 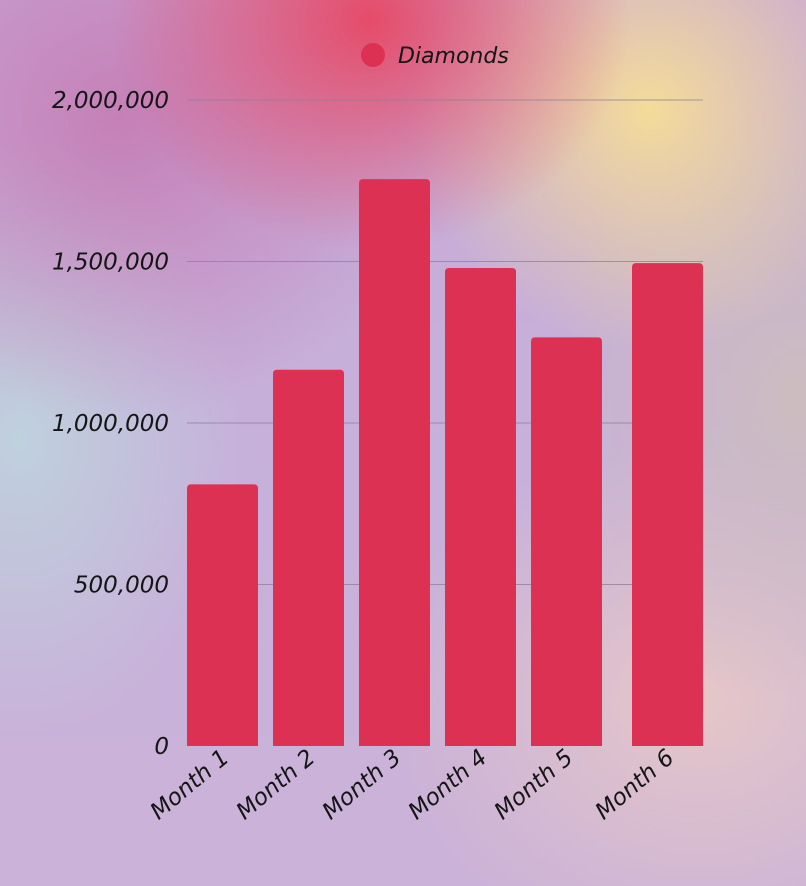 I want to click on y-tick-label: 1,500,000, so click(x=110, y=263).